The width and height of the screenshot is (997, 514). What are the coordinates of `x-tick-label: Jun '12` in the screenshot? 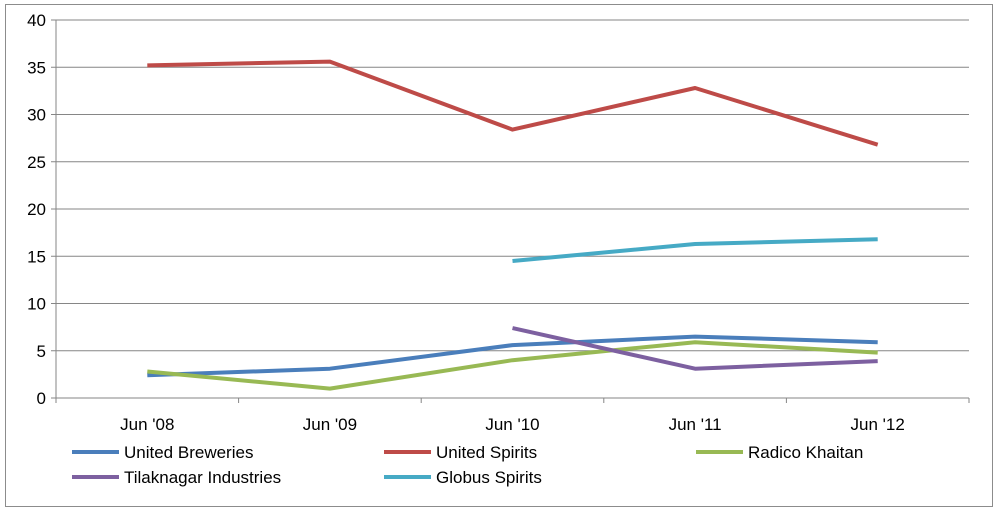 It's located at (878, 424).